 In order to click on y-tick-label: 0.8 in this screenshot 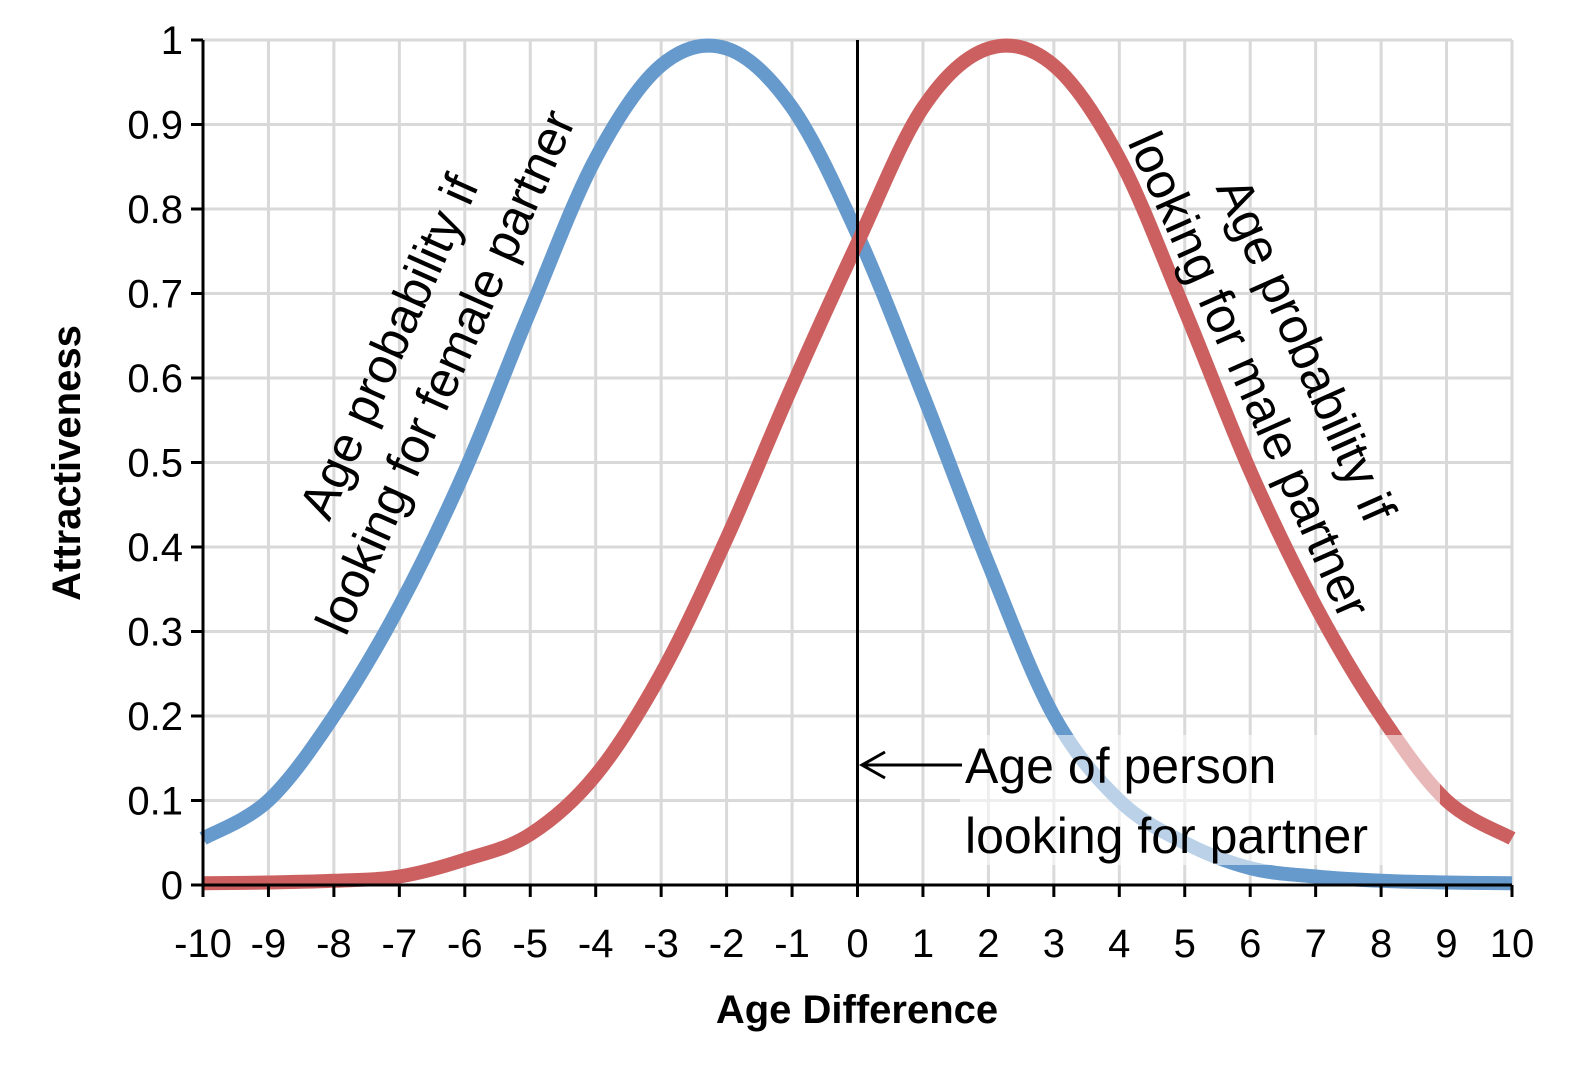, I will do `click(155, 210)`.